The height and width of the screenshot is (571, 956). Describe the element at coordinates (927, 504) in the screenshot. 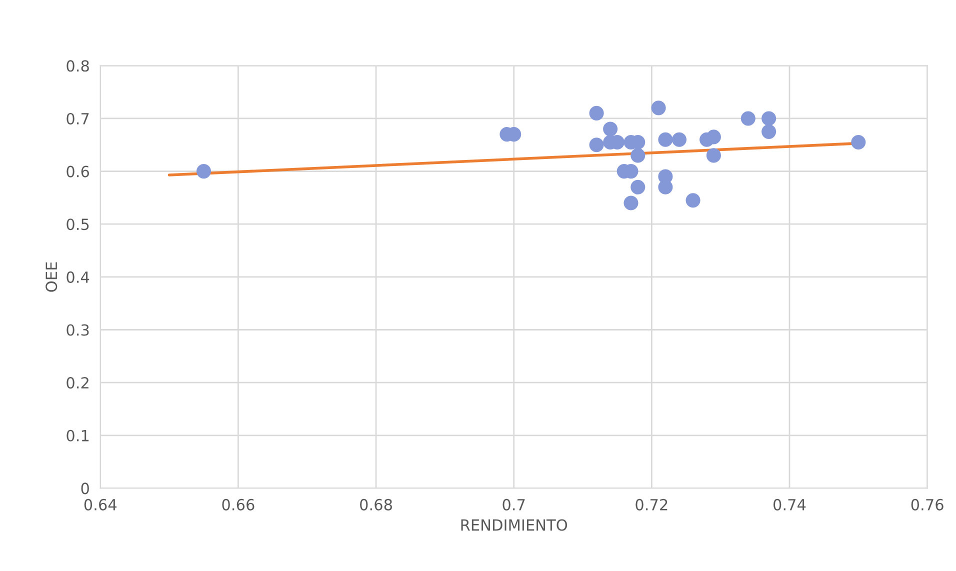

I see `x-tick-label: 0.76` at that location.